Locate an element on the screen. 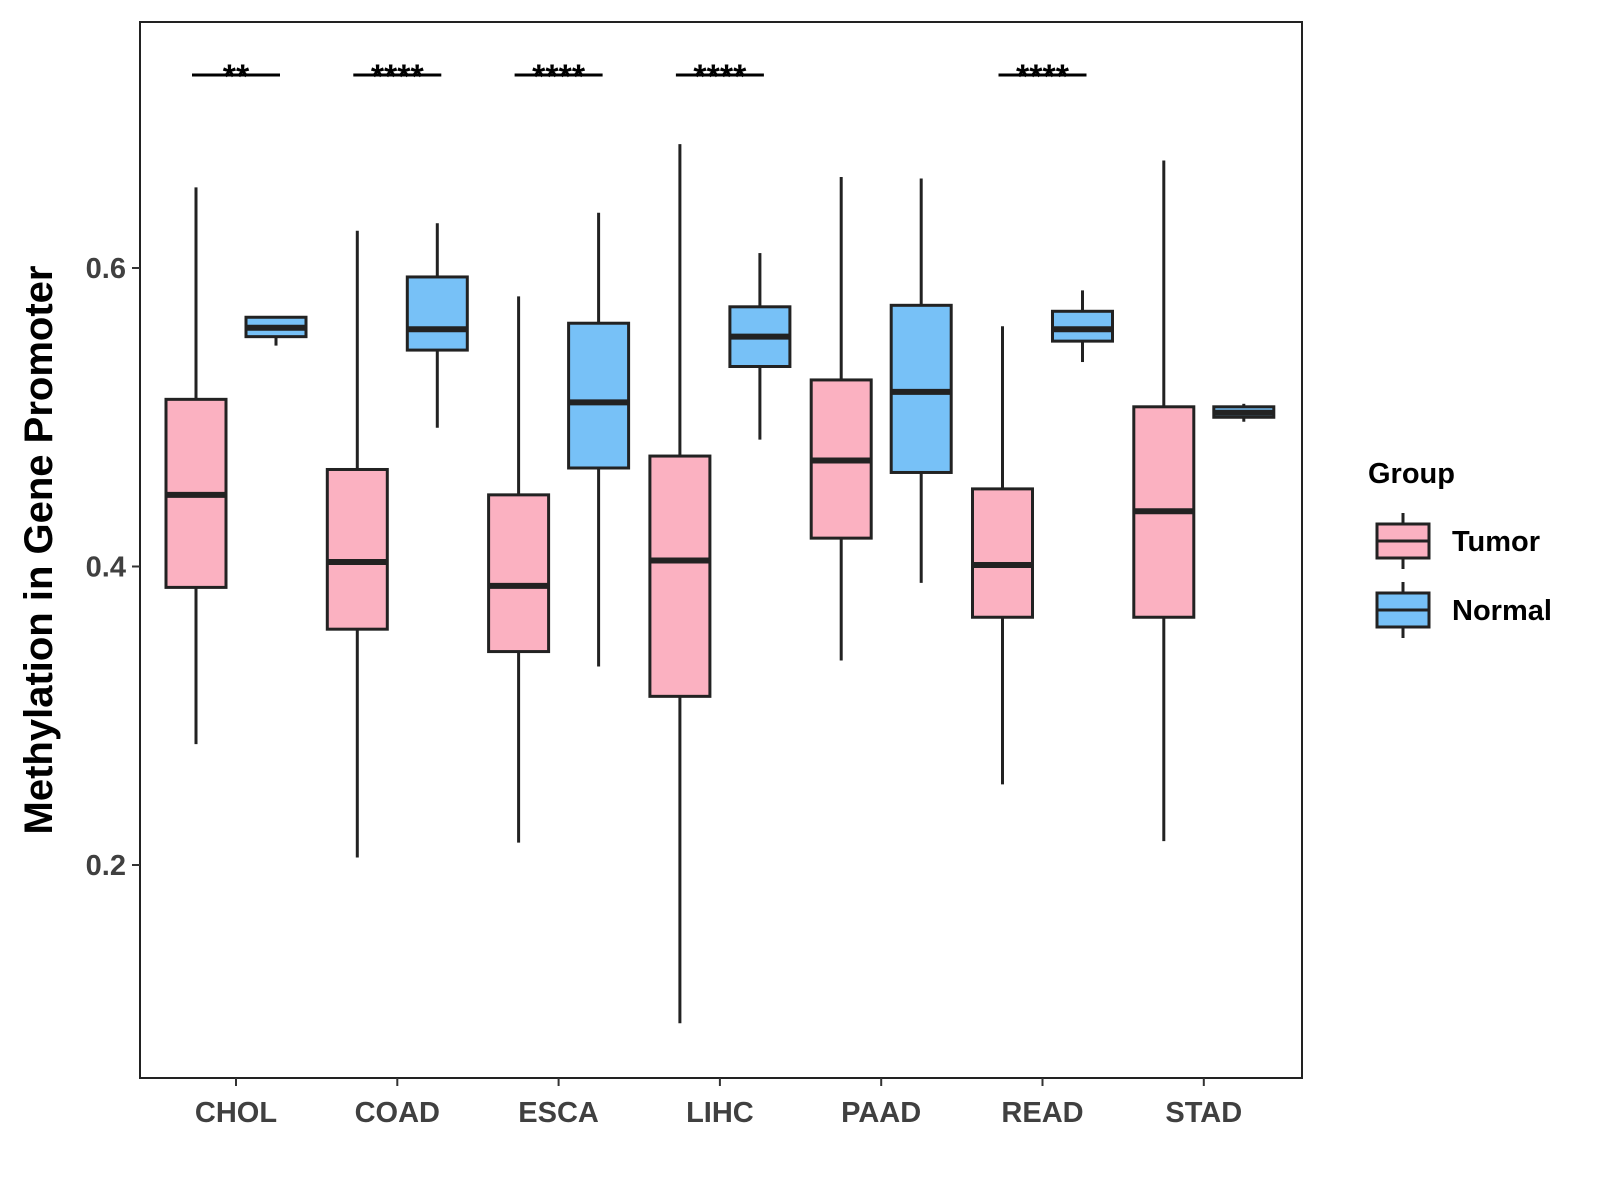  box-normal-coad is located at coordinates (437, 325).